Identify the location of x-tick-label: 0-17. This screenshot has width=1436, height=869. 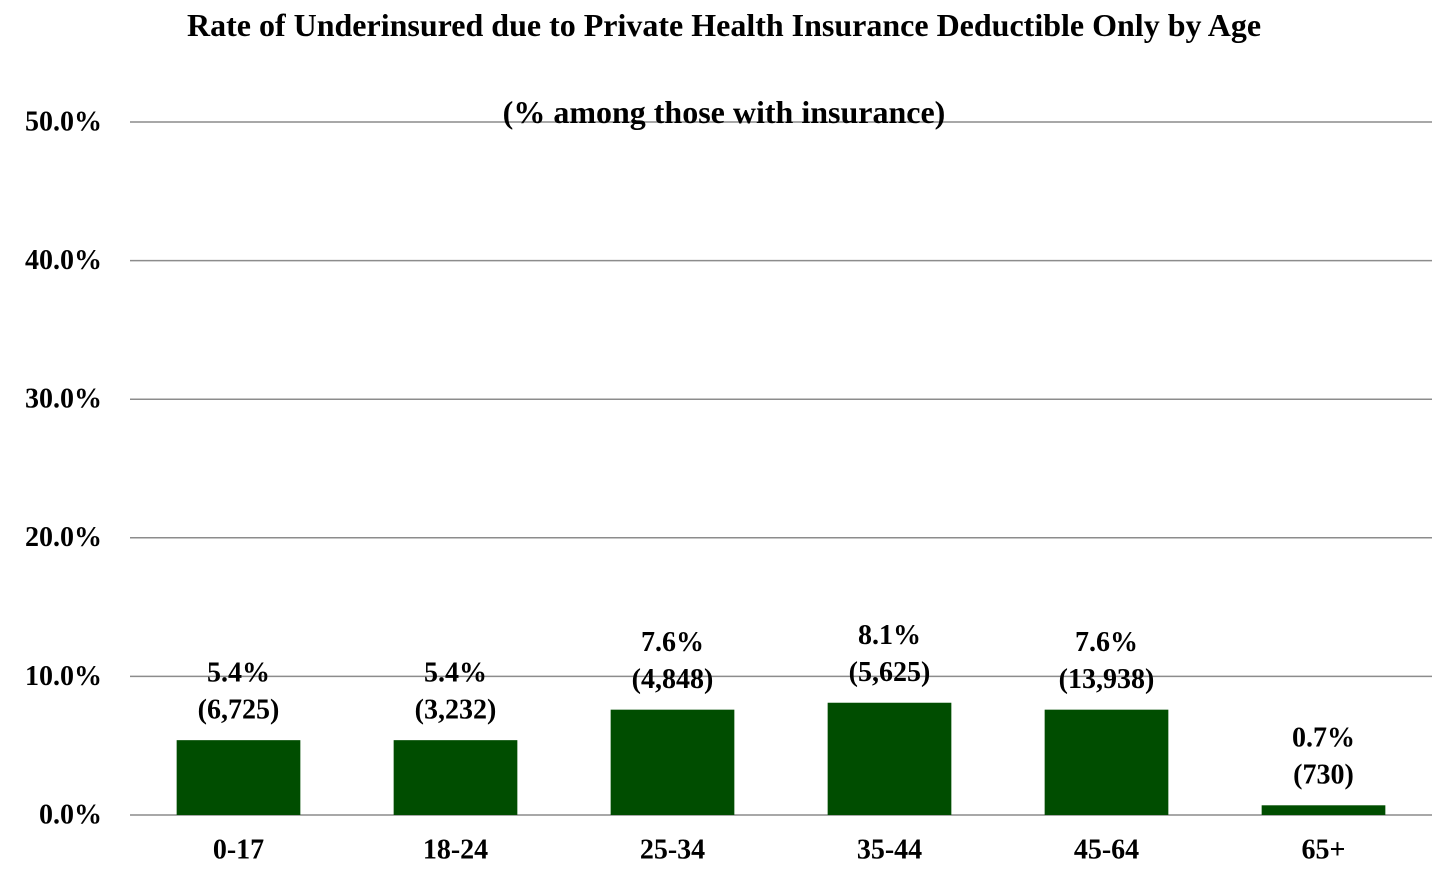
(238, 849).